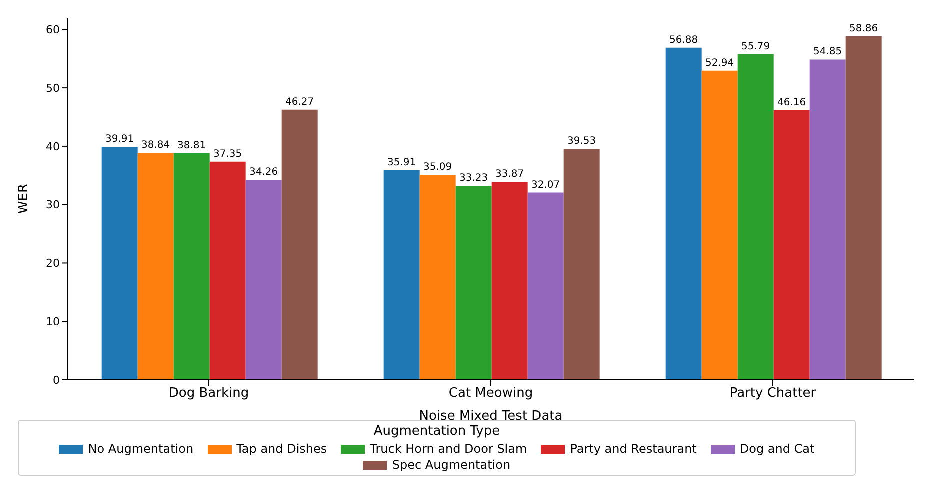 The width and height of the screenshot is (932, 489). Describe the element at coordinates (756, 46) in the screenshot. I see `data-label: 55.79` at that location.